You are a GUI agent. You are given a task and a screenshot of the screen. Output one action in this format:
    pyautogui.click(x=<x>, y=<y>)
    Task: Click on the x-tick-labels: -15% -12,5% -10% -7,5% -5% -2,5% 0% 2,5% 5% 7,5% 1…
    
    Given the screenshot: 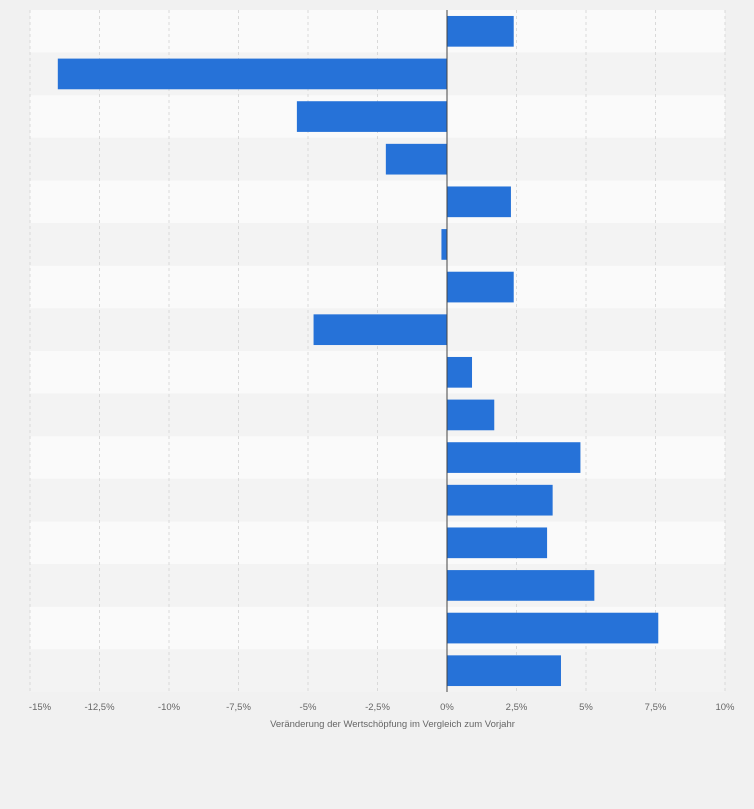 What is the action you would take?
    pyautogui.click(x=382, y=707)
    